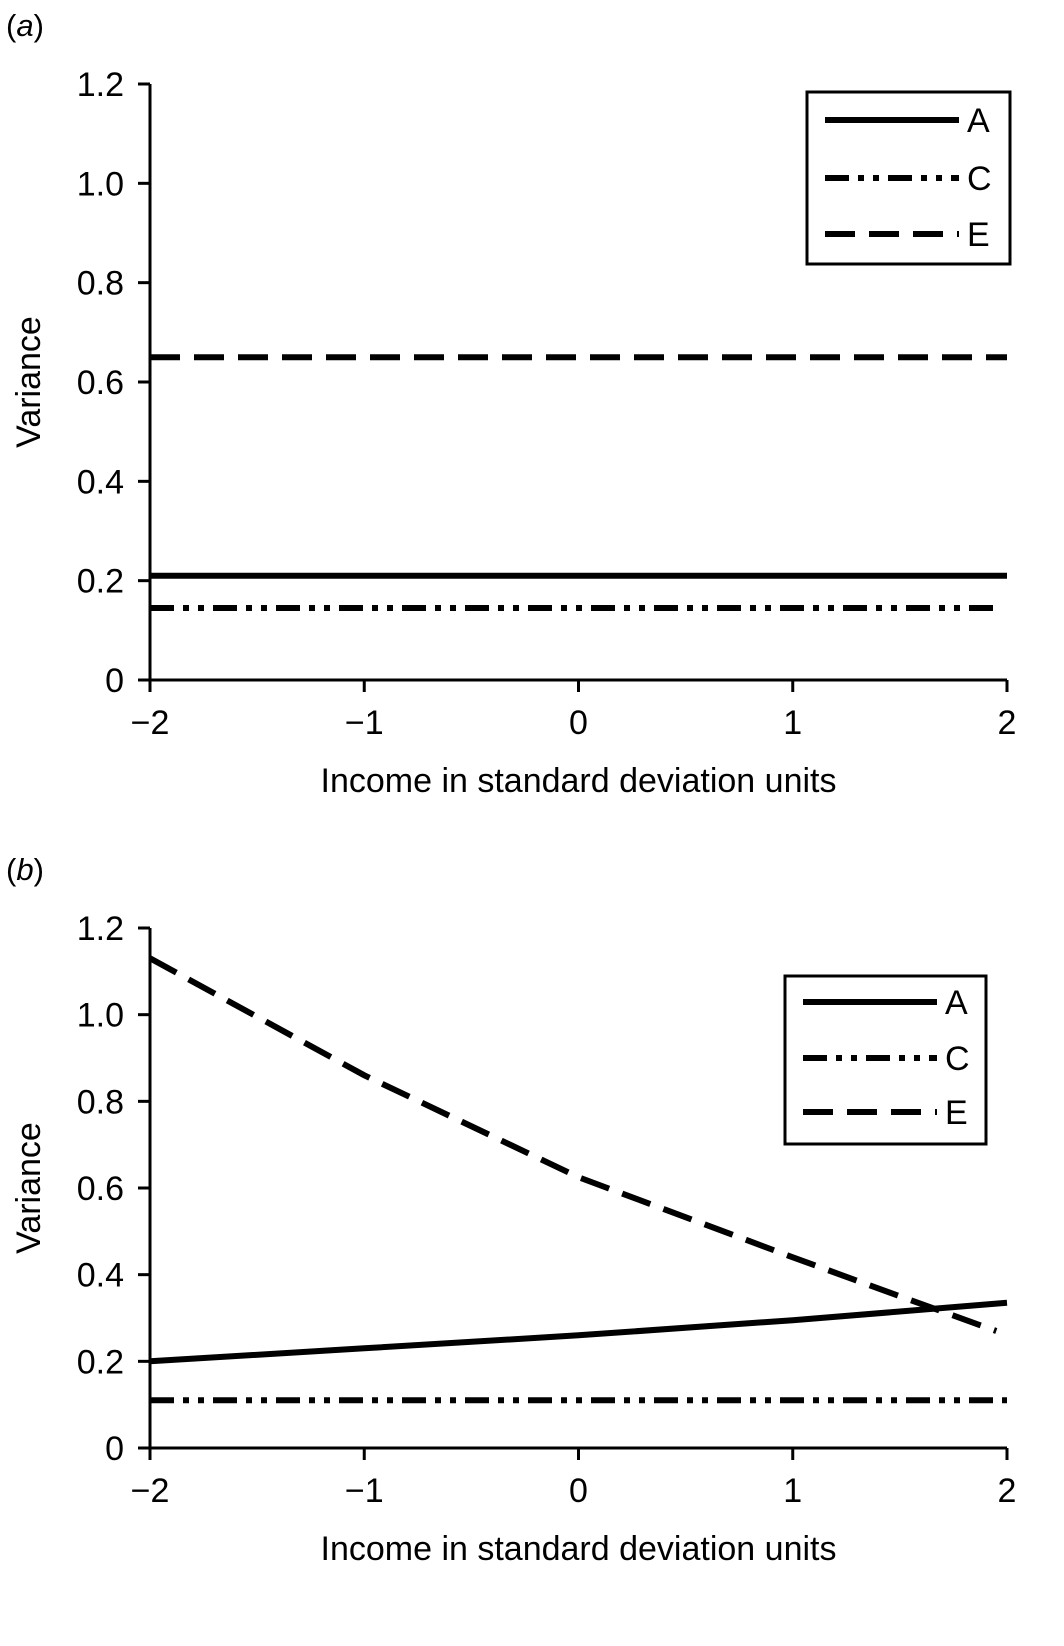  I want to click on panel-label-letter: a, so click(24, 25).